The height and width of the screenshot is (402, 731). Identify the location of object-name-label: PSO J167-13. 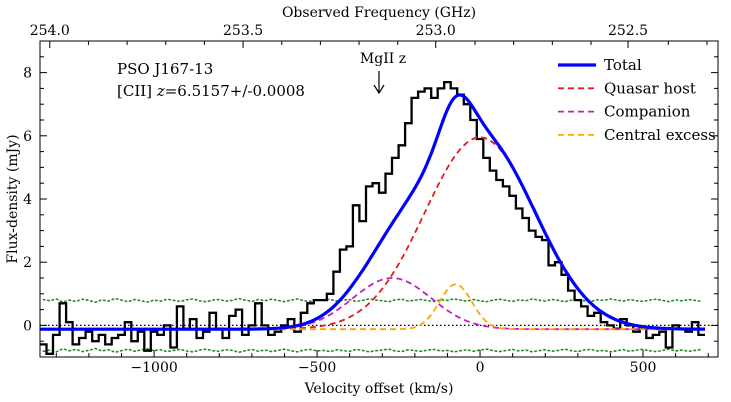
(165, 69).